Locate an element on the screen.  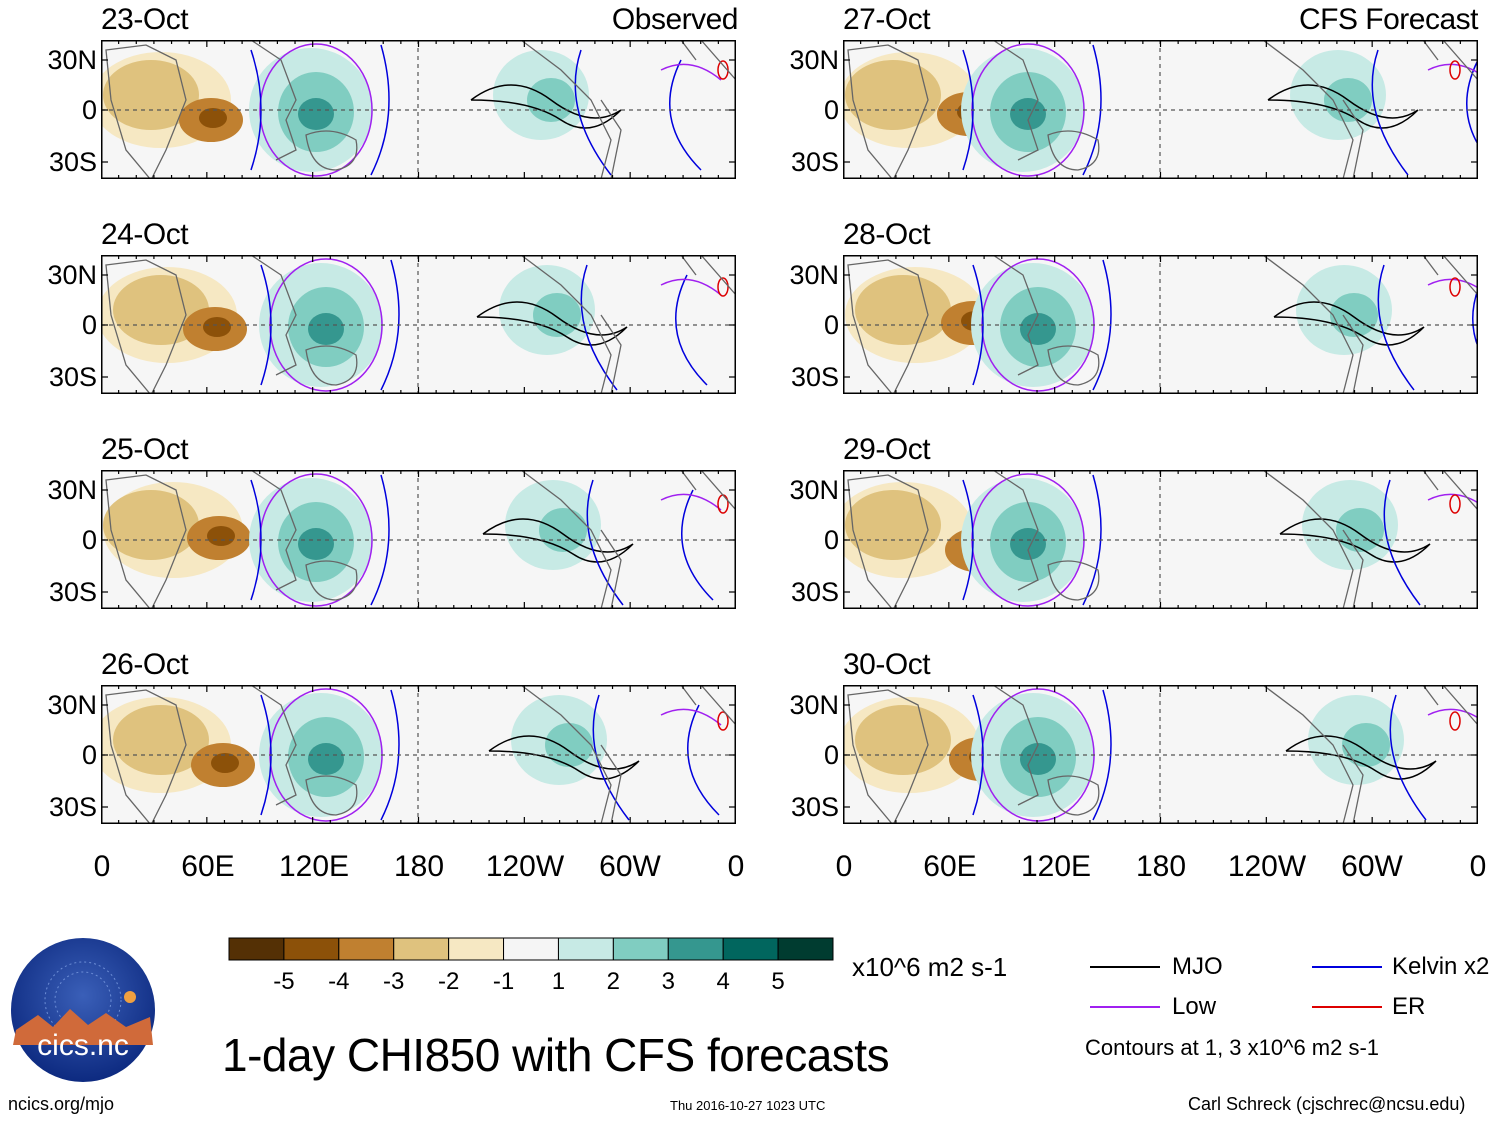
colorbar-tick-label: -4 is located at coordinates (338, 981).